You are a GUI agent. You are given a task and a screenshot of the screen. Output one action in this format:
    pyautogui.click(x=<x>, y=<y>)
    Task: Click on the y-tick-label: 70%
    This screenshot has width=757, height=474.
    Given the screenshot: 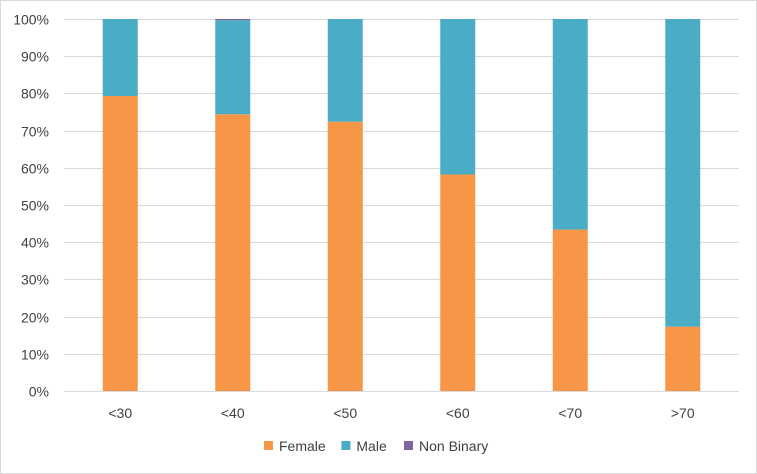 What is the action you would take?
    pyautogui.click(x=35, y=132)
    